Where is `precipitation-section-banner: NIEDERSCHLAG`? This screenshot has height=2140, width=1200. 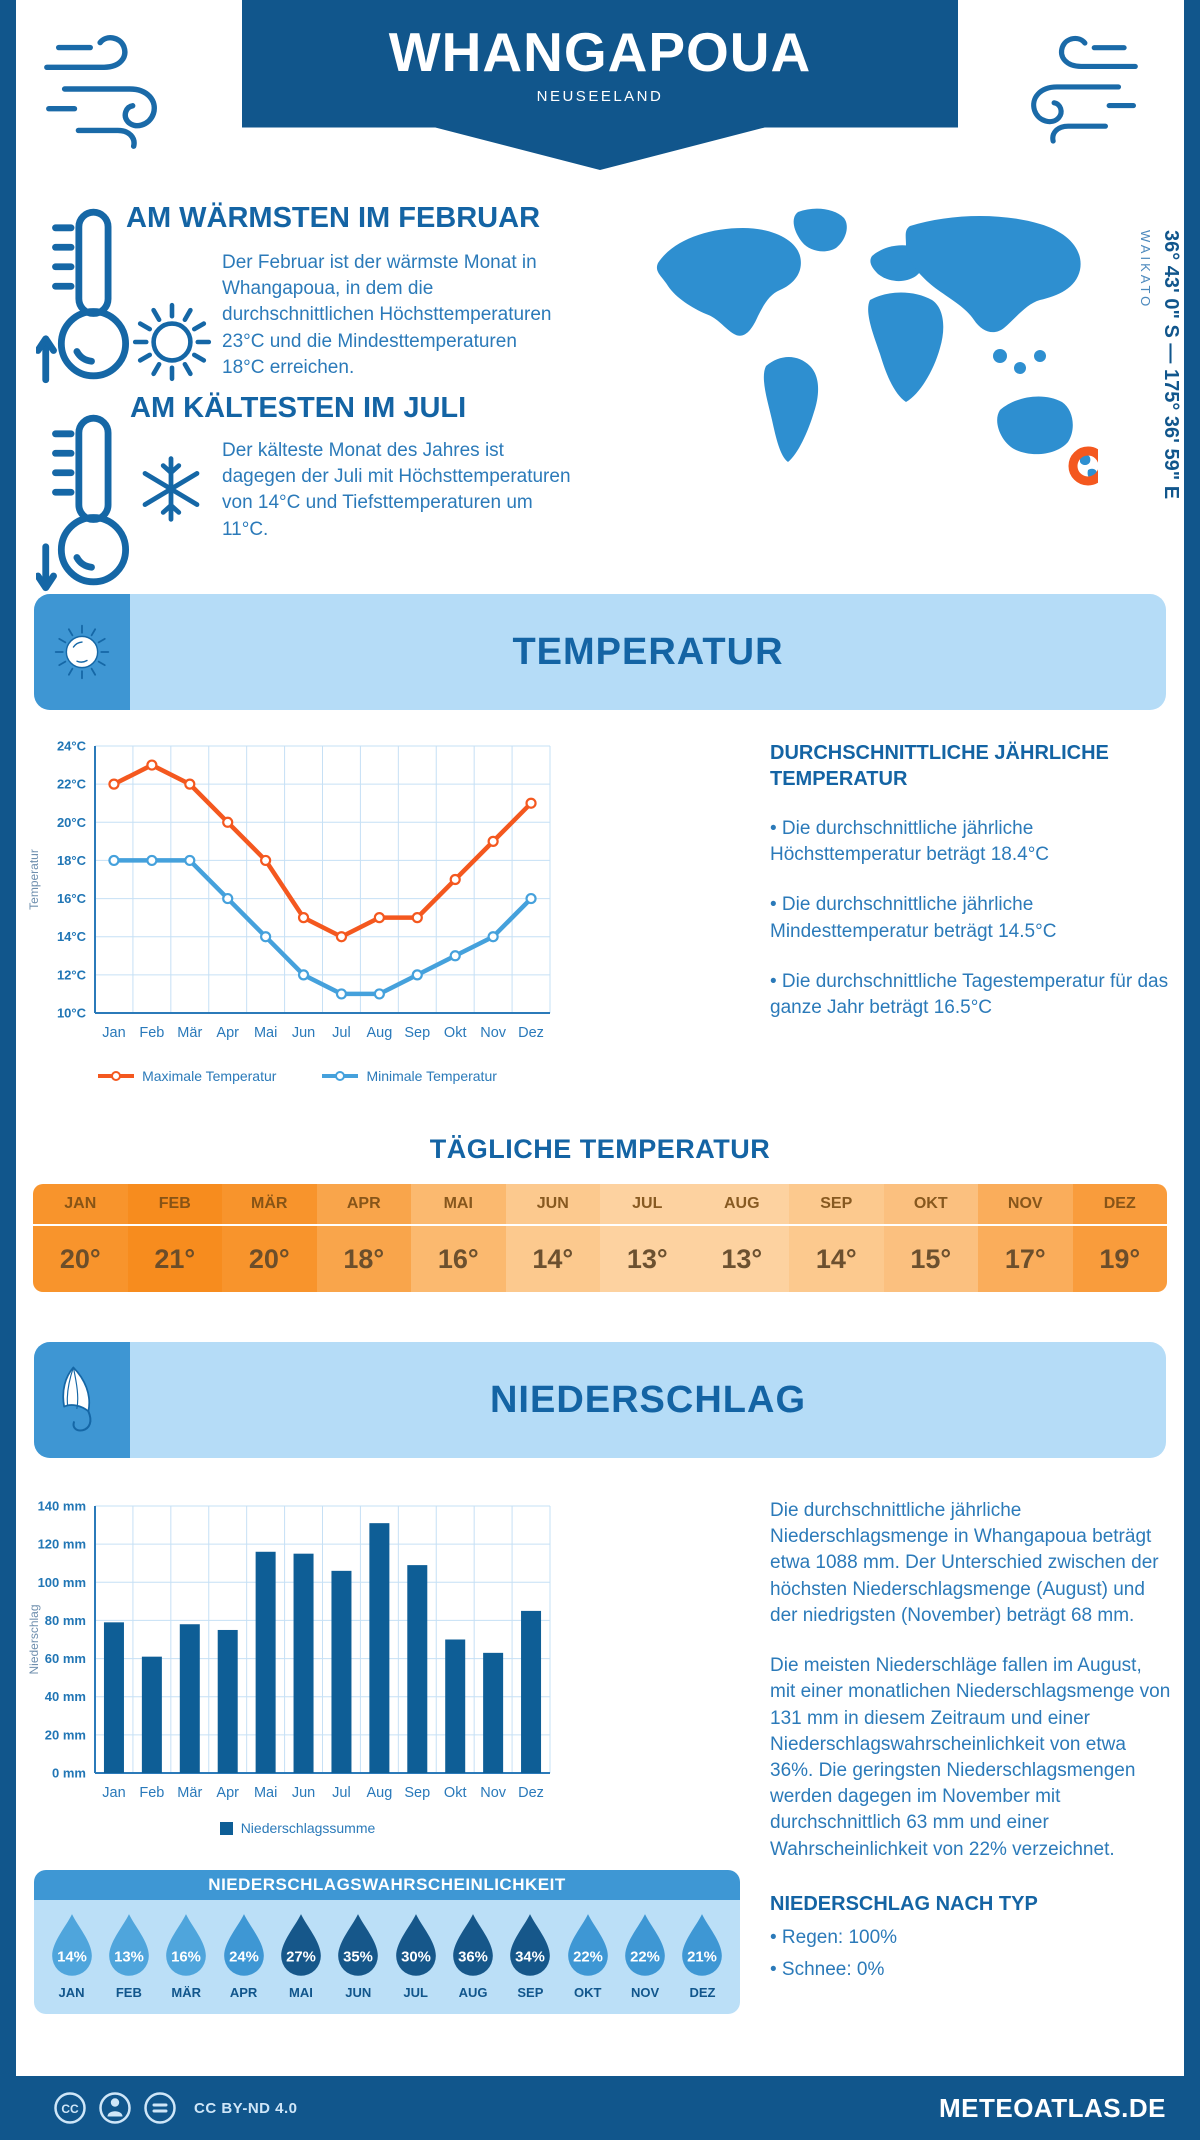 precipitation-section-banner: NIEDERSCHLAG is located at coordinates (600, 1400).